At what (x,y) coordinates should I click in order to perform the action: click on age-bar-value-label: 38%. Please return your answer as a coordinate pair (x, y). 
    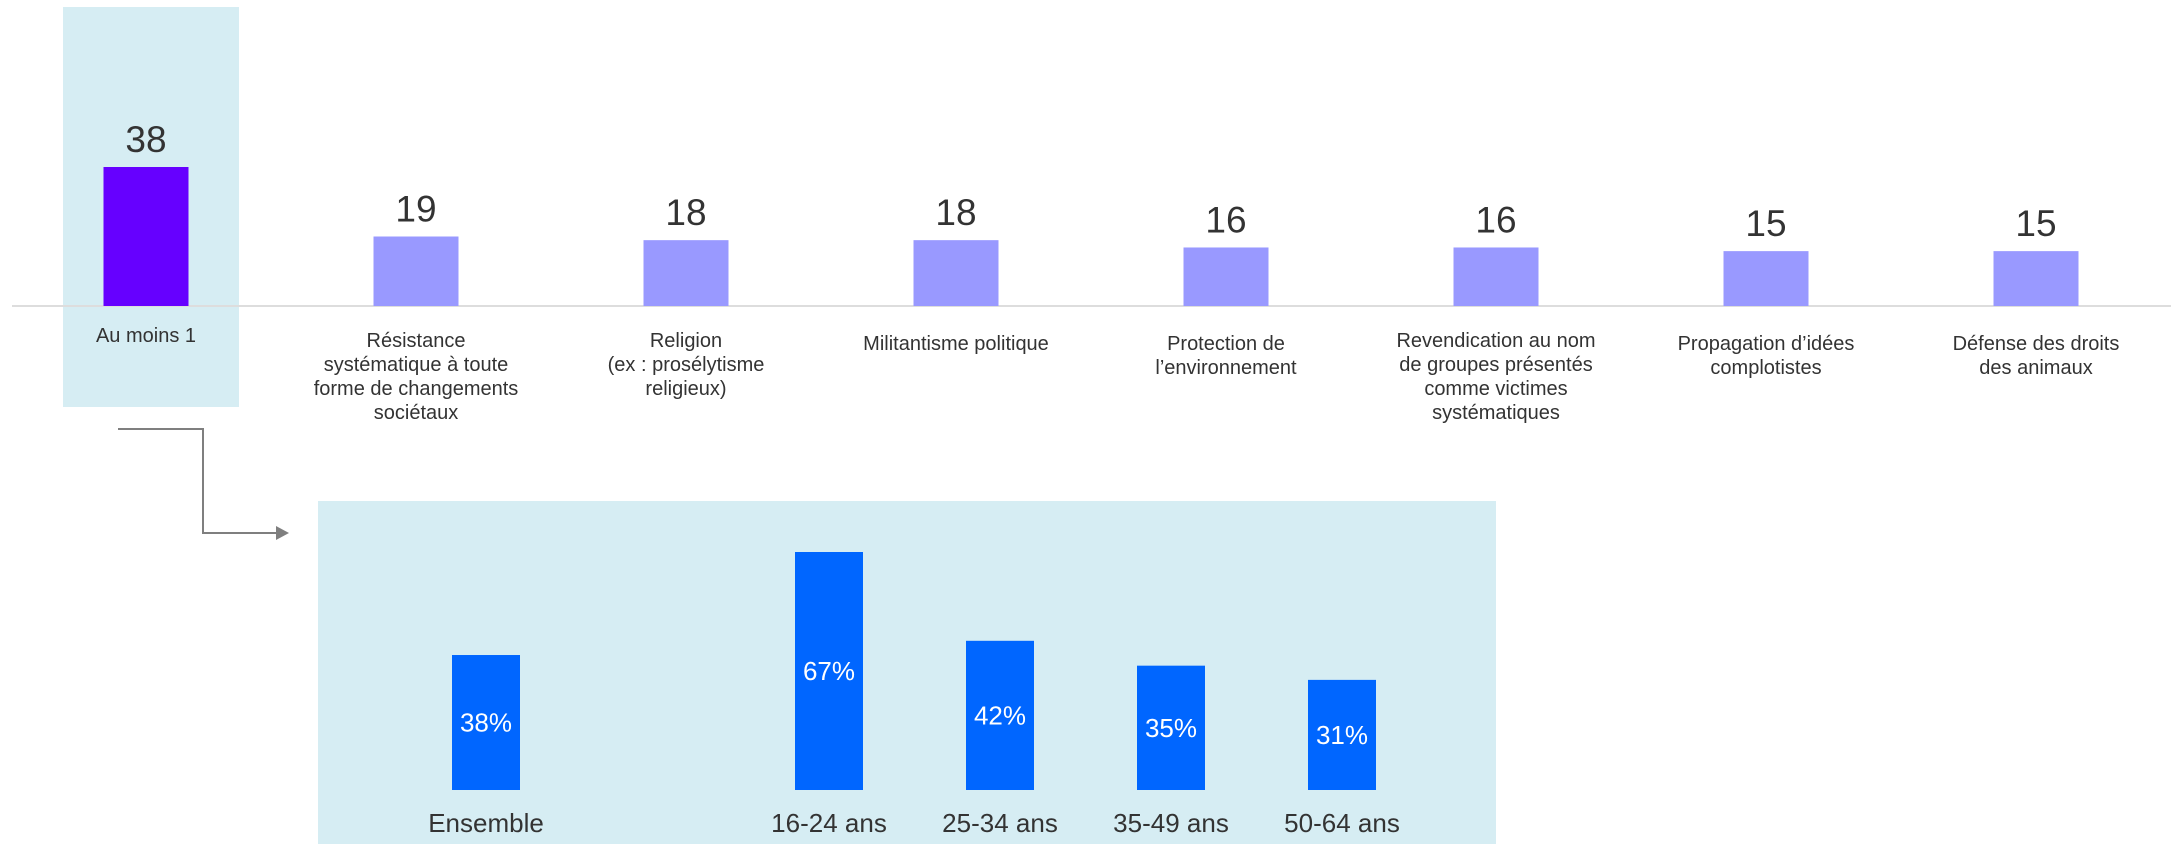
    Looking at the image, I should click on (486, 723).